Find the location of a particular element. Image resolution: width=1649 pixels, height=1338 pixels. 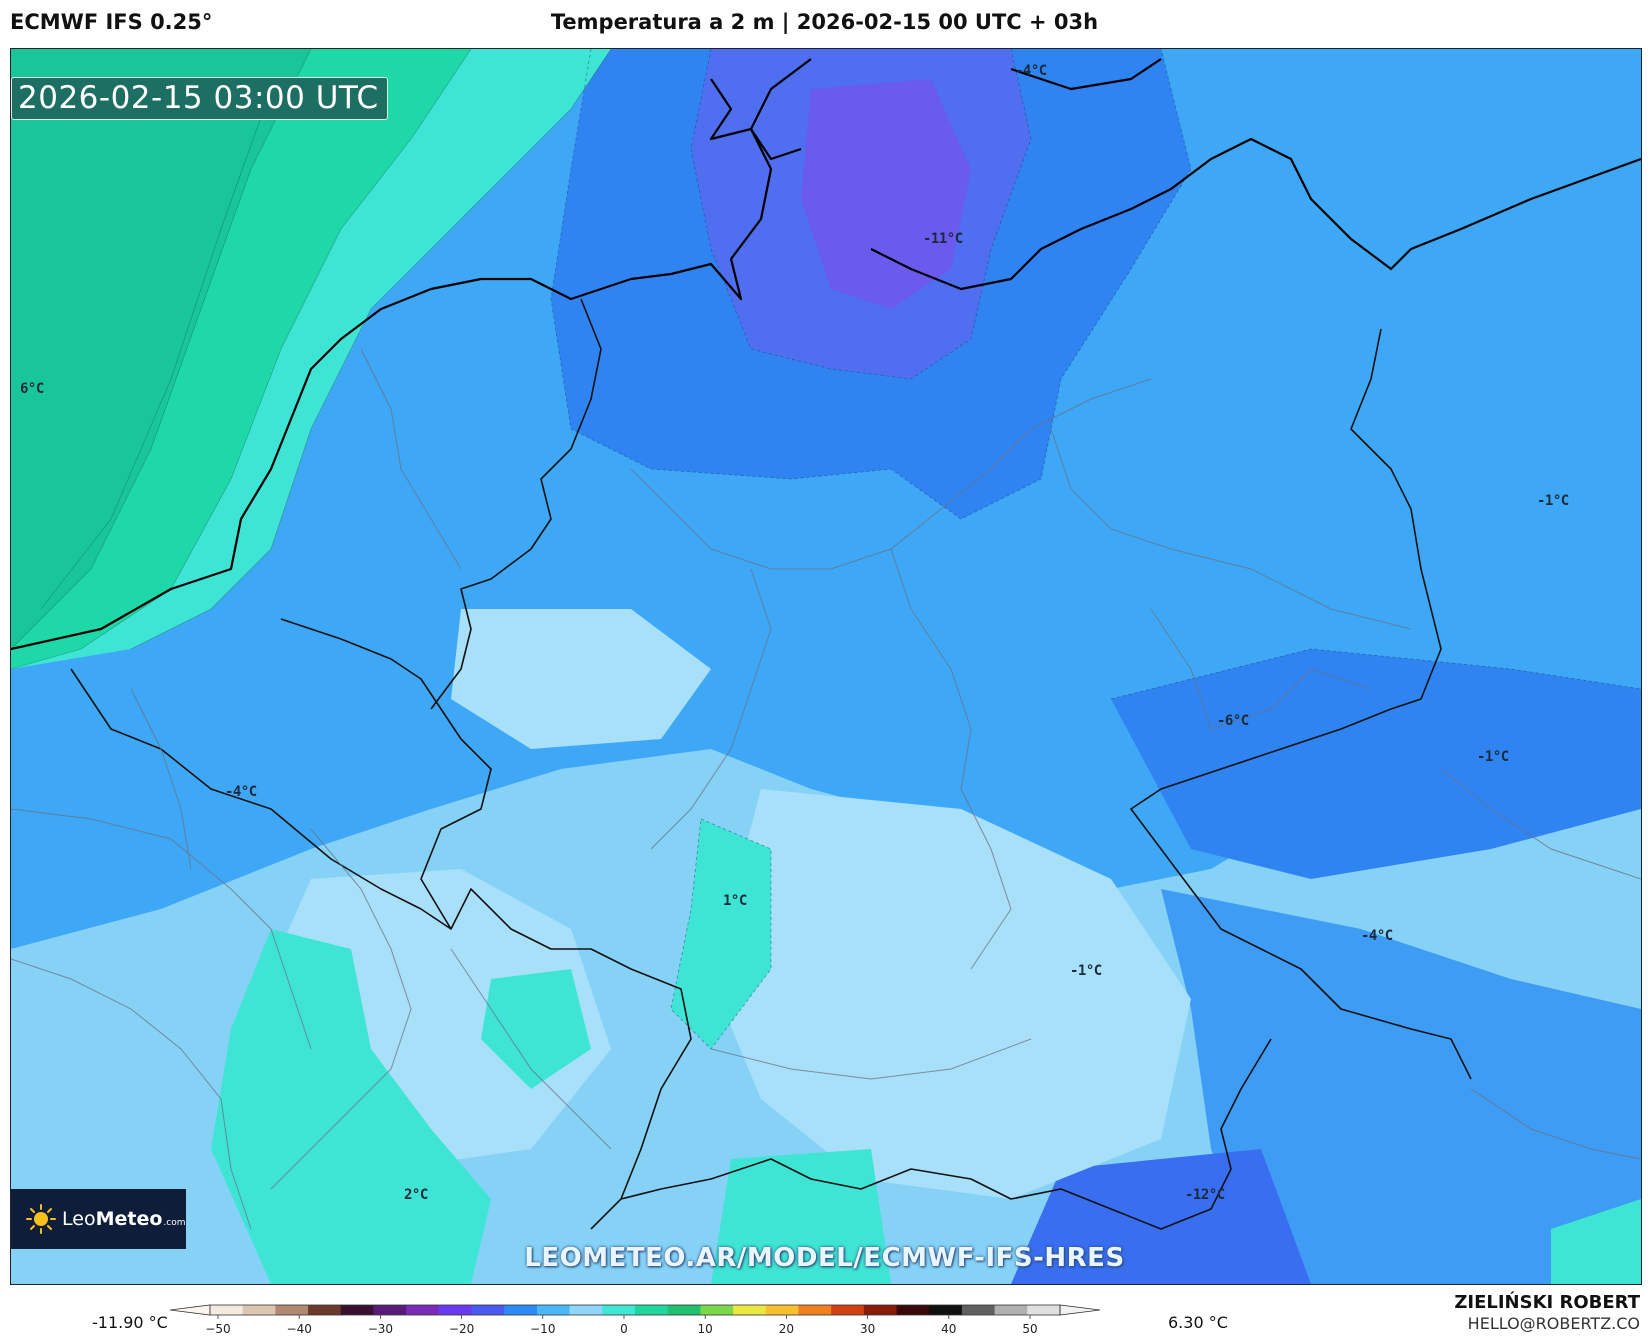

sun-icon is located at coordinates (41, 1219).